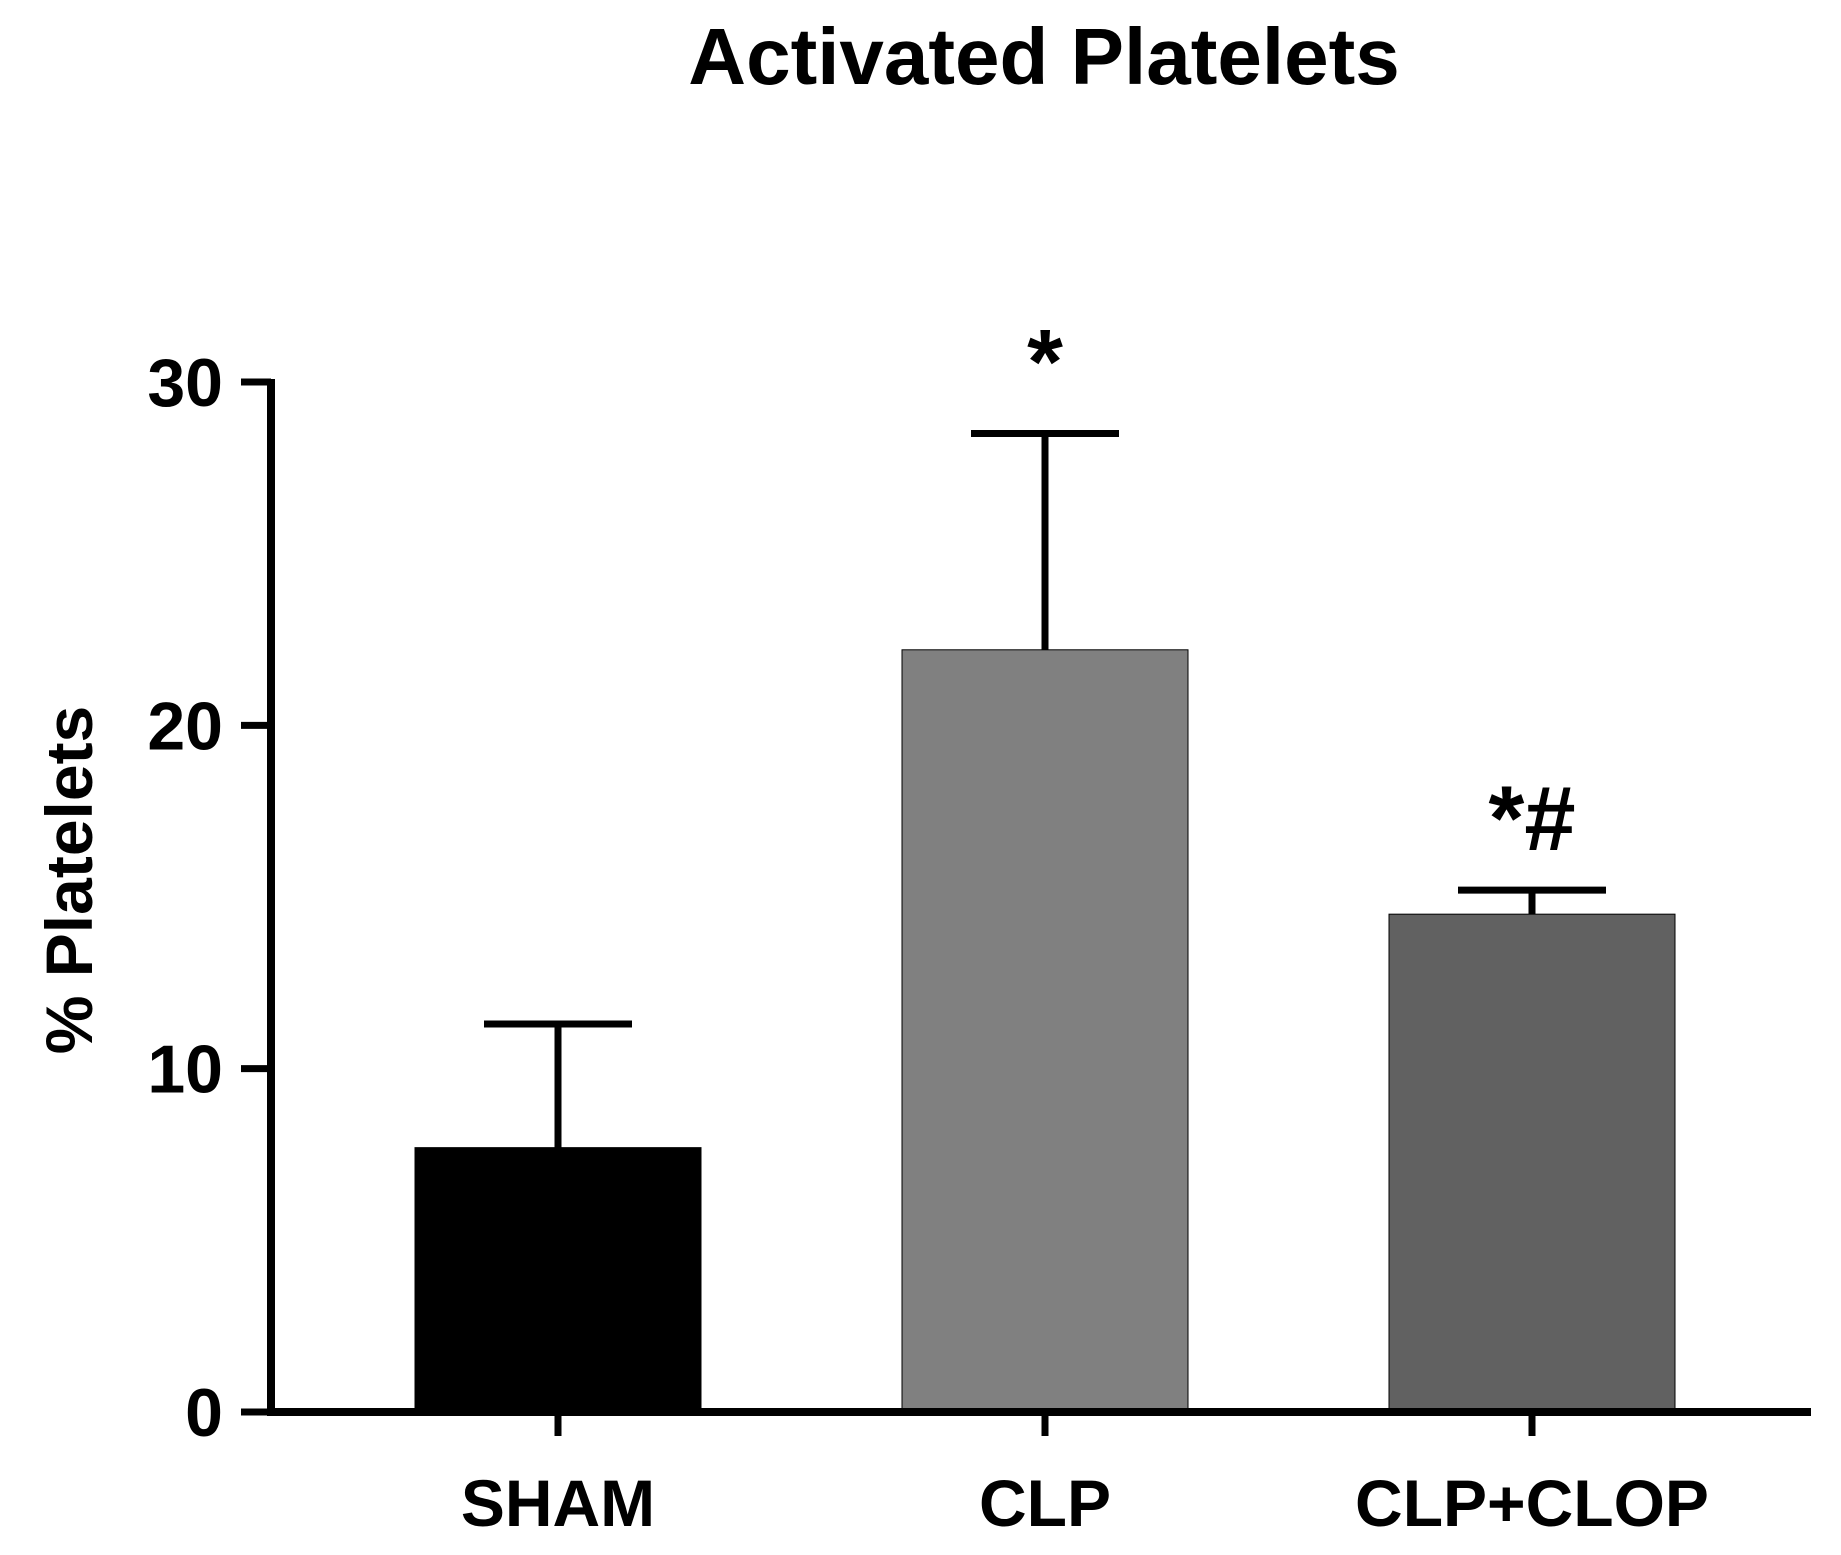 The image size is (1841, 1555). What do you see at coordinates (204, 1413) in the screenshot?
I see `y-tick-label: 0` at bounding box center [204, 1413].